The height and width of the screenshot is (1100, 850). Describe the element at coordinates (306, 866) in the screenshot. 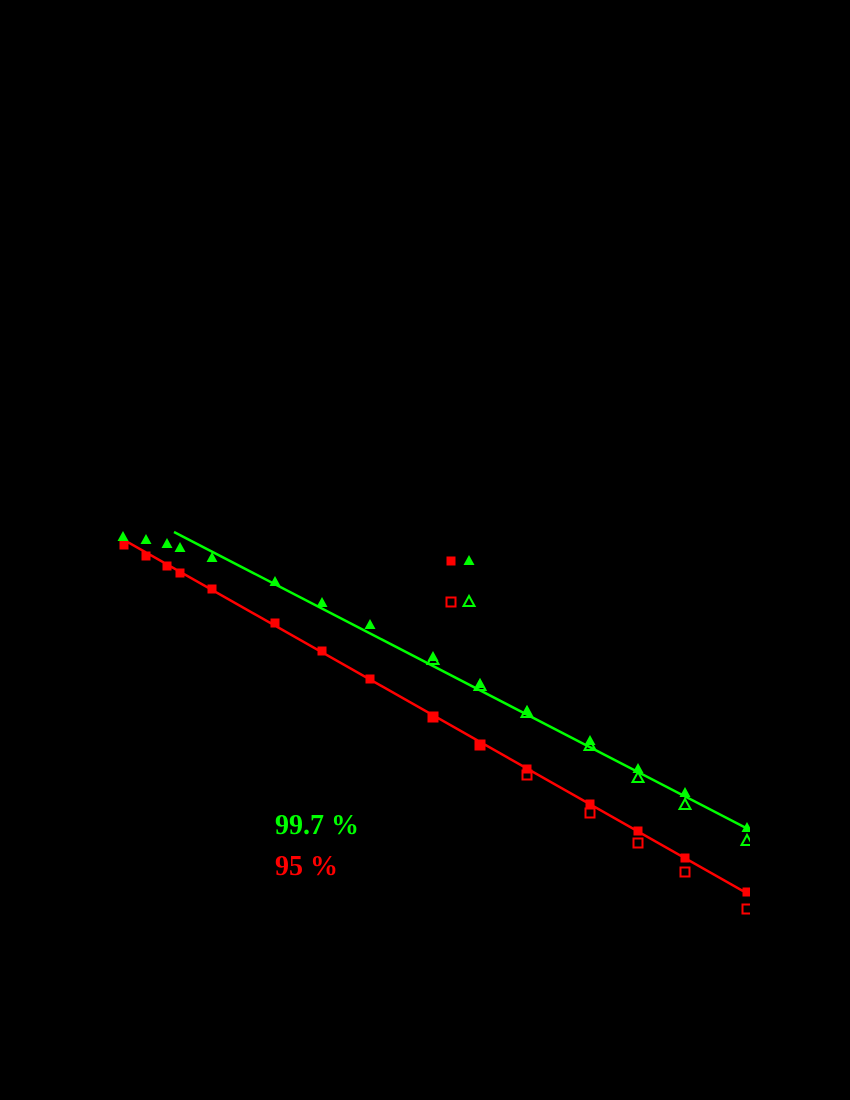

I see `annotation-95-percent: 95 %` at that location.